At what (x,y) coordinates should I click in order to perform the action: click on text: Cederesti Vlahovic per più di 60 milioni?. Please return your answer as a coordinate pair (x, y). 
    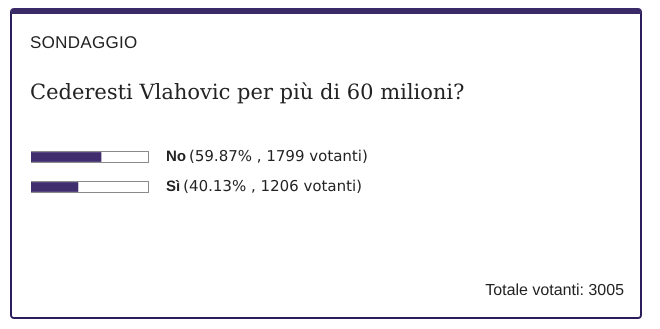
    Looking at the image, I should click on (247, 92).